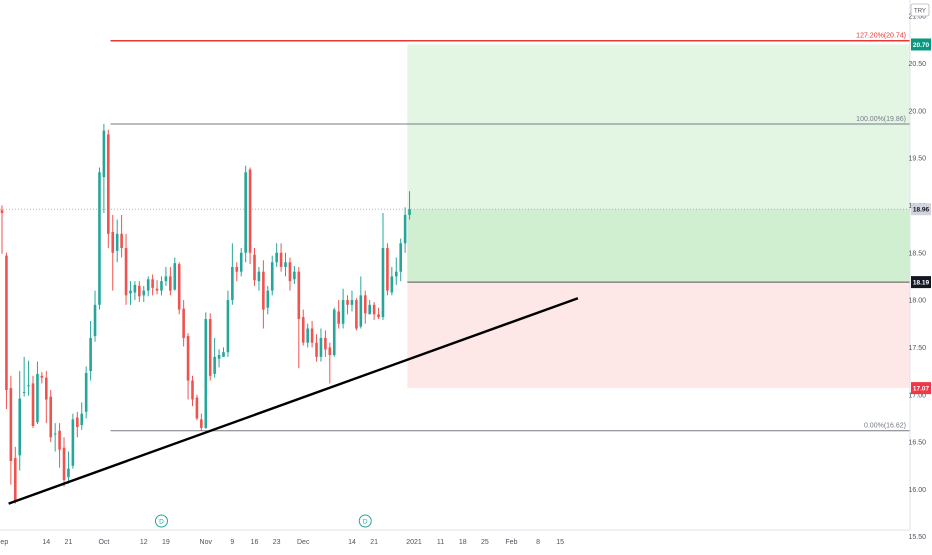 The width and height of the screenshot is (932, 555). I want to click on price-axis, so click(921, 275).